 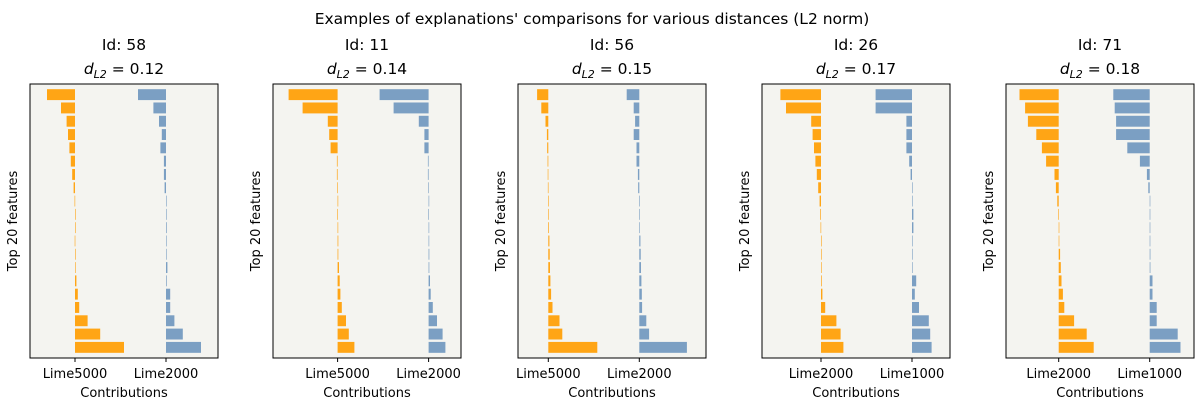 What do you see at coordinates (1149, 374) in the screenshot?
I see `x-tick-label: Lime1000` at bounding box center [1149, 374].